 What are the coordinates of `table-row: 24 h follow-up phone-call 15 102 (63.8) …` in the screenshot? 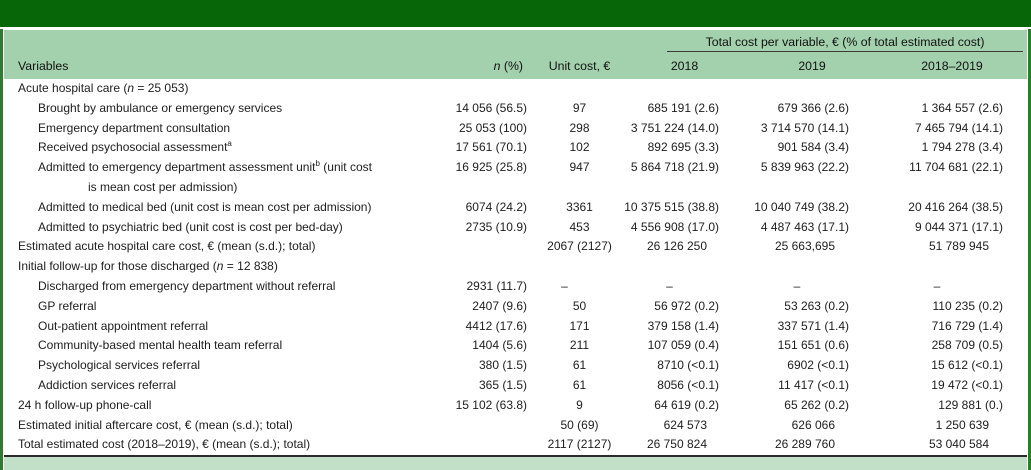 It's located at (515, 406).